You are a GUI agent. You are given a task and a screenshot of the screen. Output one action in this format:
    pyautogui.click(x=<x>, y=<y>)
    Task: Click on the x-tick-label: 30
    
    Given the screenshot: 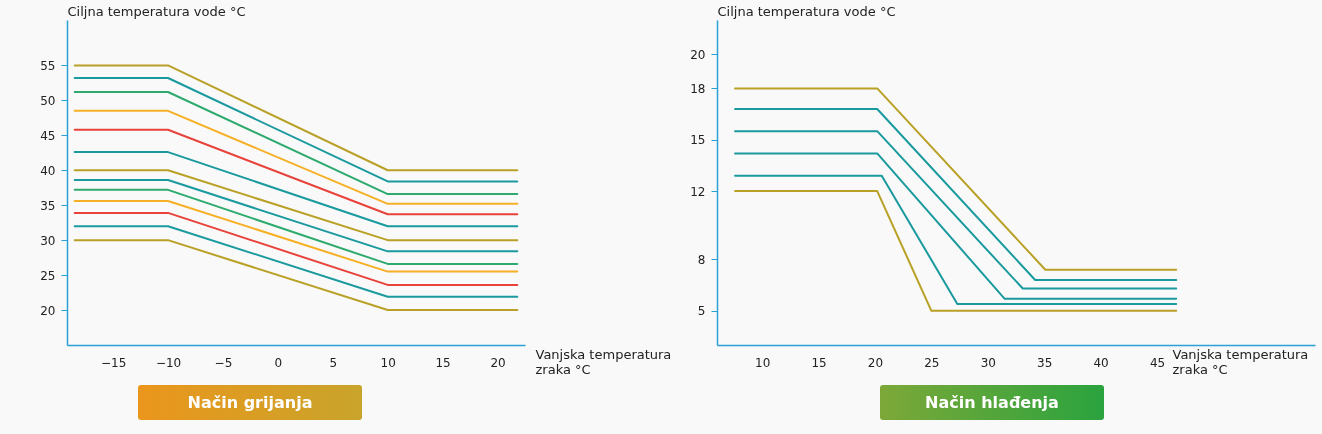 What is the action you would take?
    pyautogui.click(x=988, y=362)
    